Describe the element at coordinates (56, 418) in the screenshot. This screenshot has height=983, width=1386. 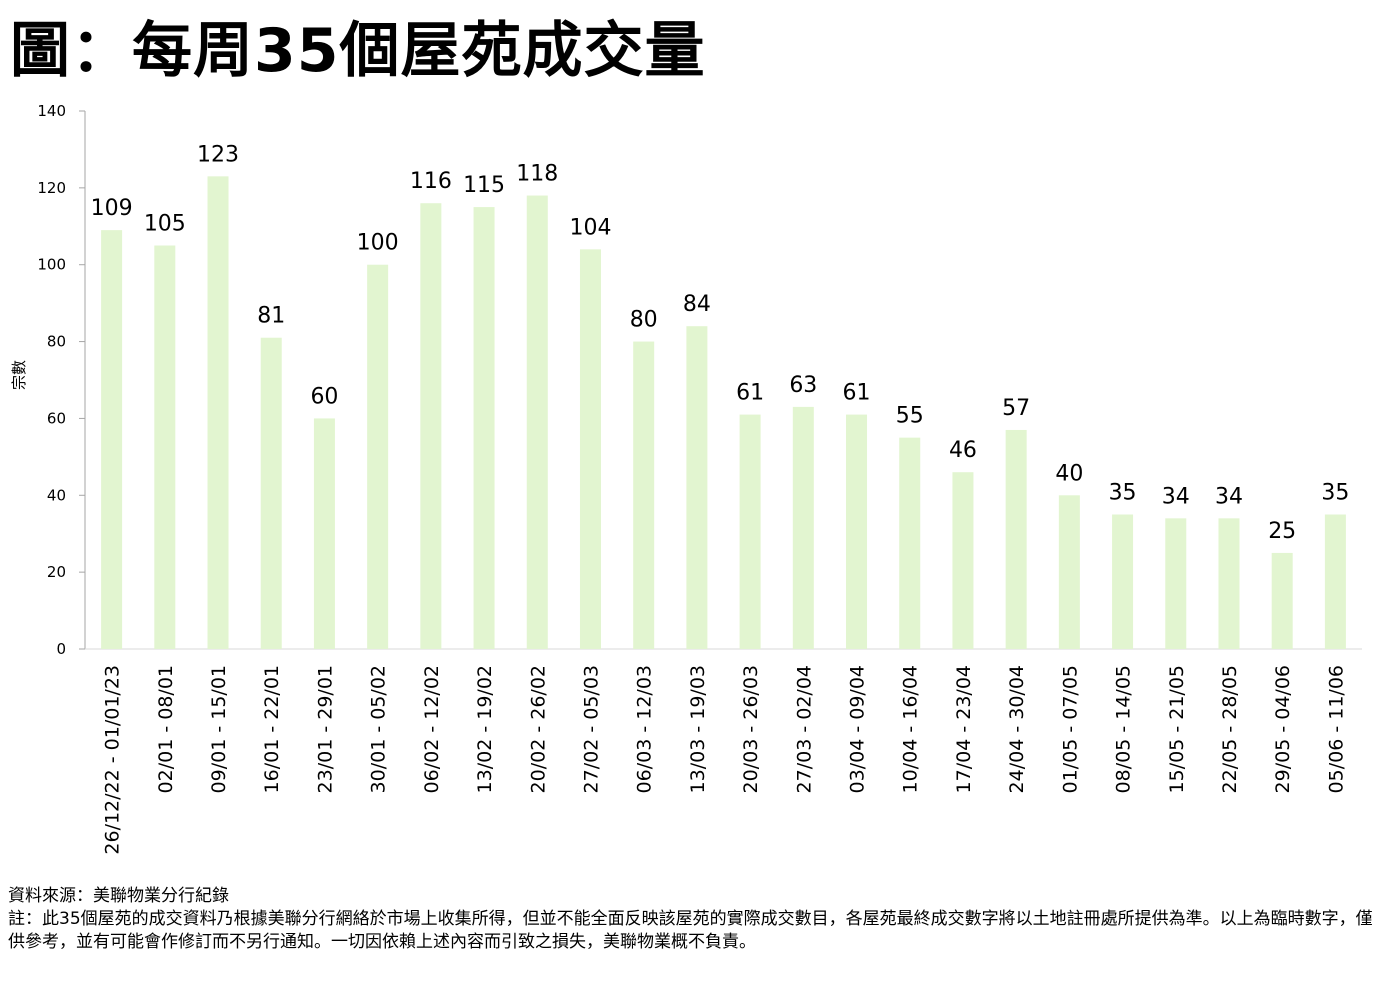
I see `y-tick-label: 60` at that location.